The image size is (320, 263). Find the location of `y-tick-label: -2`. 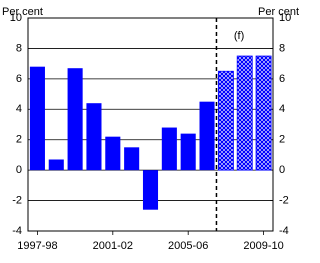

y-tick-label: -2 is located at coordinates (17, 200).